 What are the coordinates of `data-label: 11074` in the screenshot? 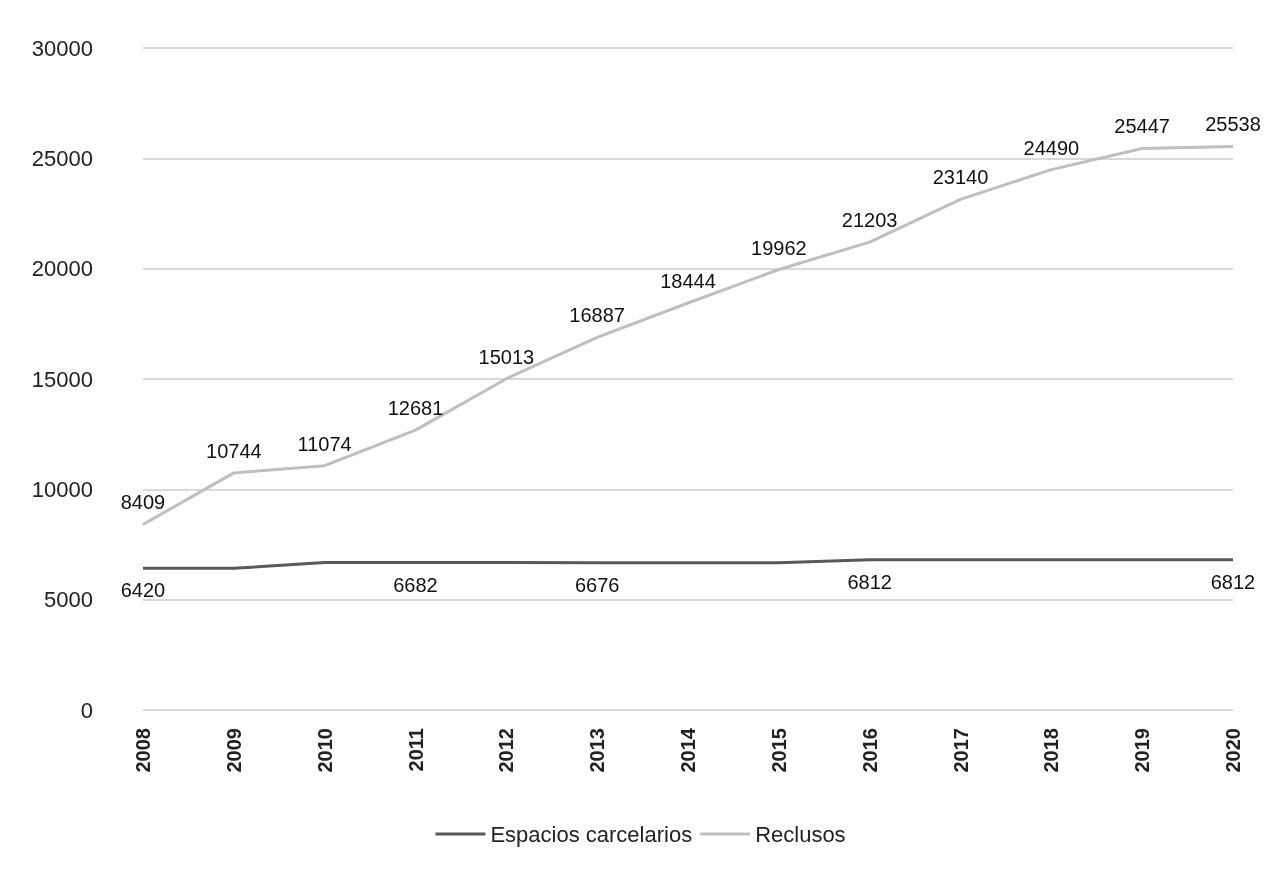 It's located at (324, 443).